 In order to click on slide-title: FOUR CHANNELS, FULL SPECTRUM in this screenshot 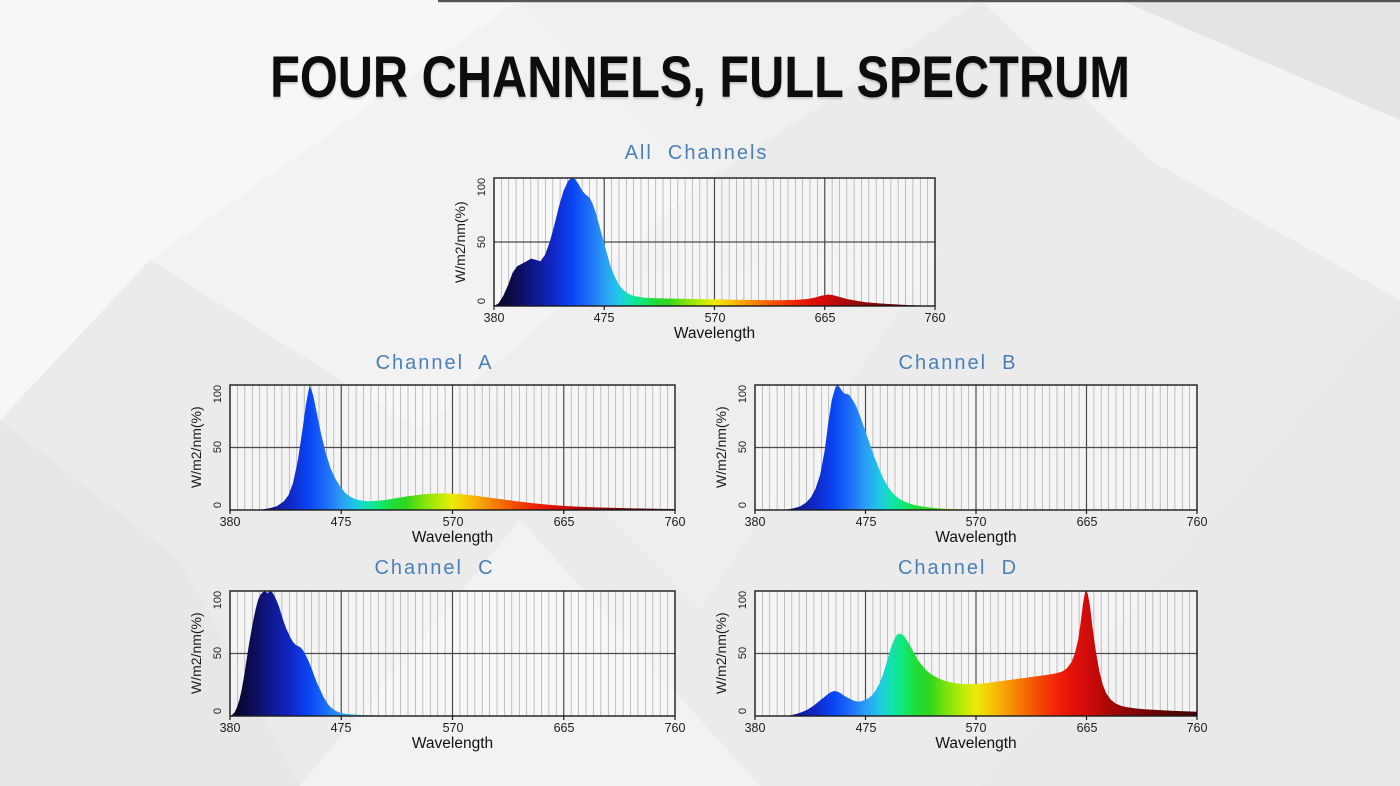, I will do `click(700, 77)`.